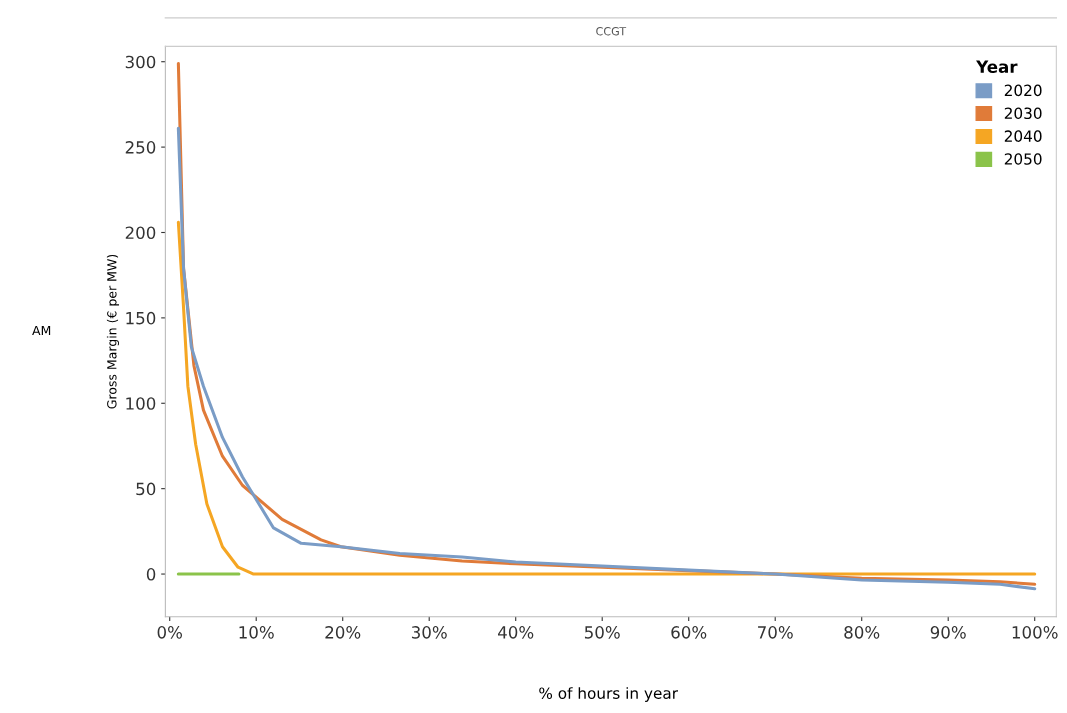 The width and height of the screenshot is (1067, 713). What do you see at coordinates (516, 632) in the screenshot?
I see `x-tick-label: 40%` at bounding box center [516, 632].